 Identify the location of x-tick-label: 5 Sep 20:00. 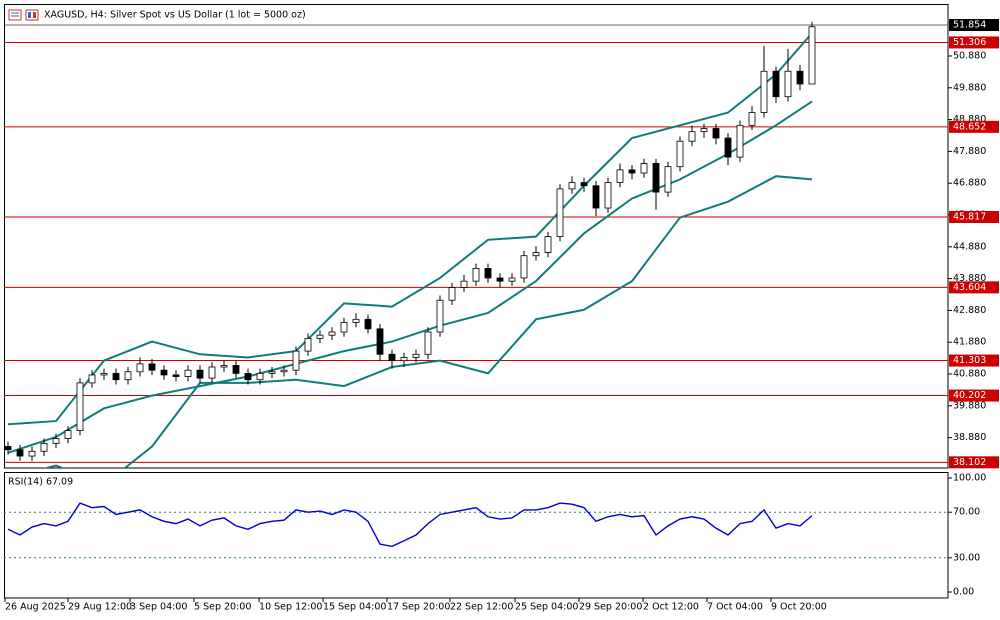
(222, 607).